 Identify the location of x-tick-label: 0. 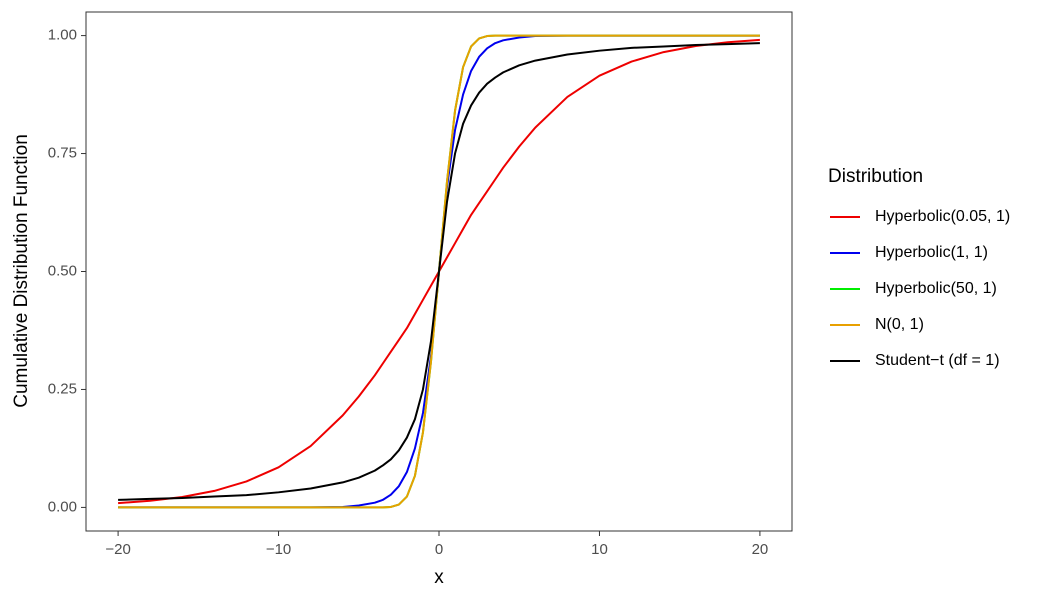
(439, 549).